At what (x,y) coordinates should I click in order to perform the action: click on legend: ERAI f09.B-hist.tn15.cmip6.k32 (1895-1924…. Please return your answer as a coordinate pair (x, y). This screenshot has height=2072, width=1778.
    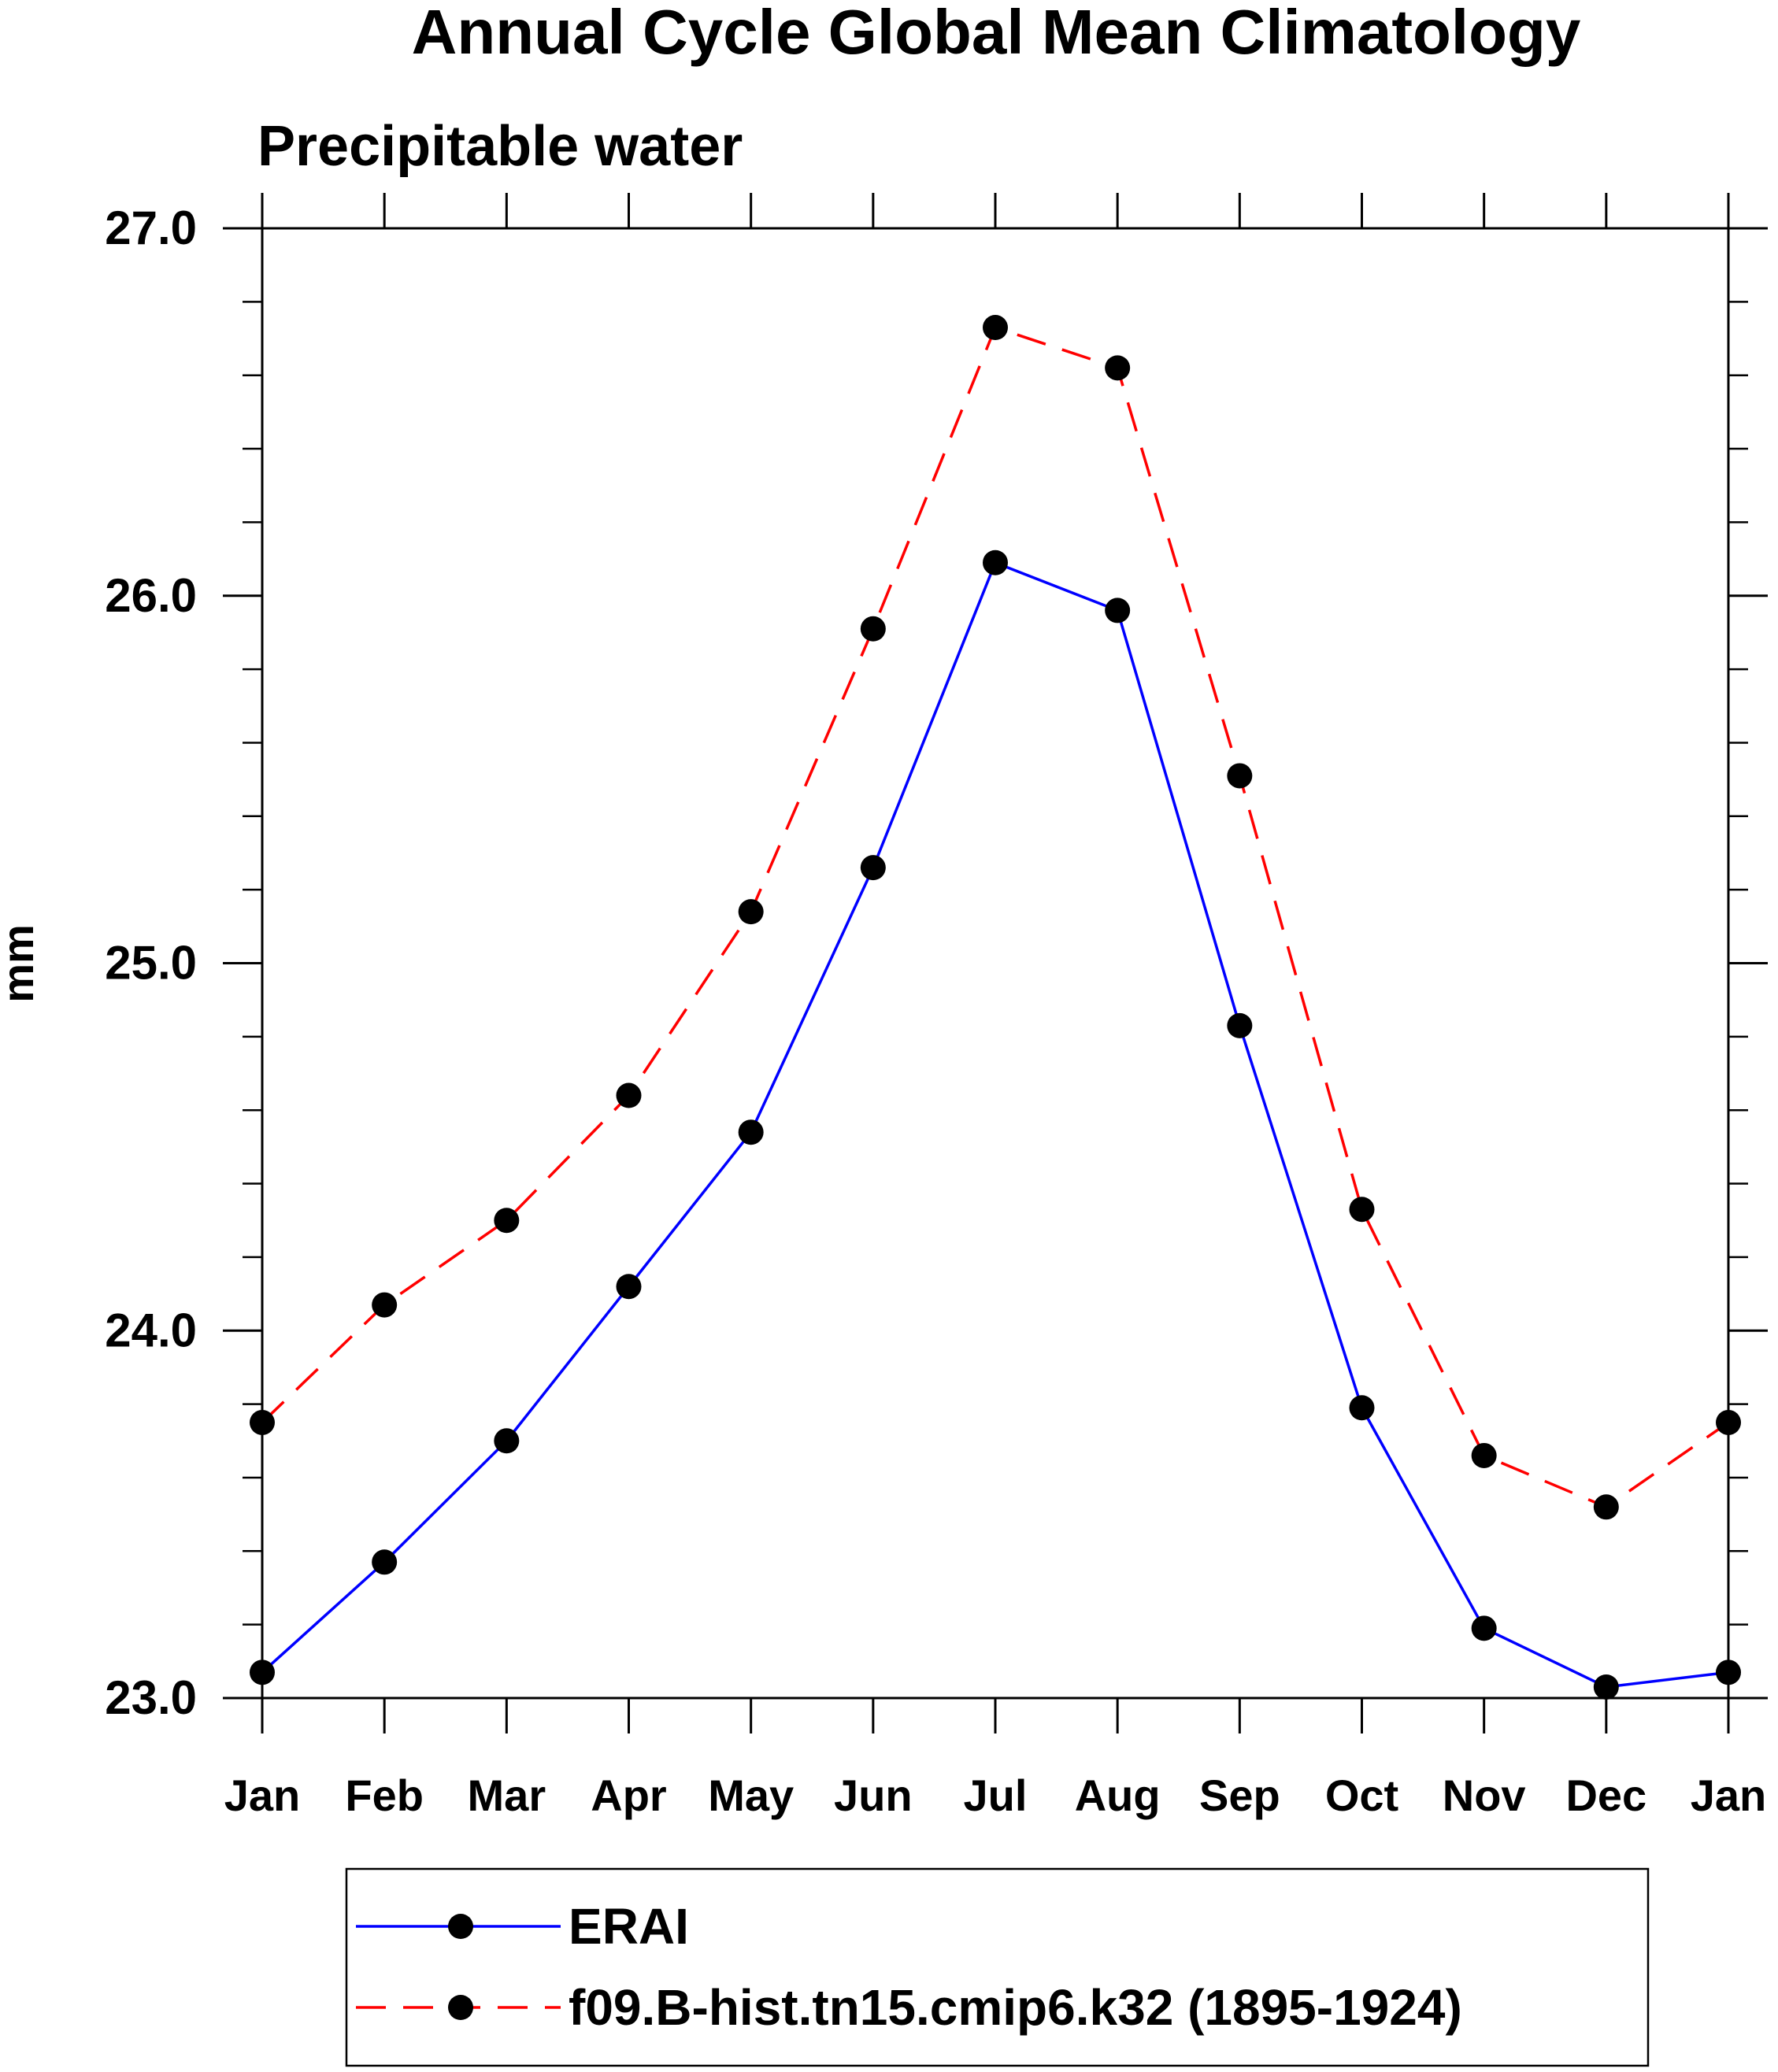
    Looking at the image, I should click on (997, 1967).